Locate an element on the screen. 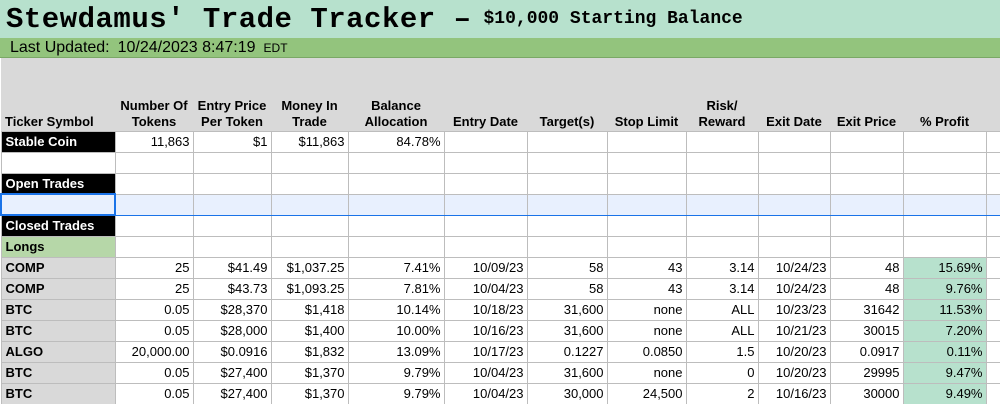  ticker-symbol-cell: ALGO is located at coordinates (58, 351).